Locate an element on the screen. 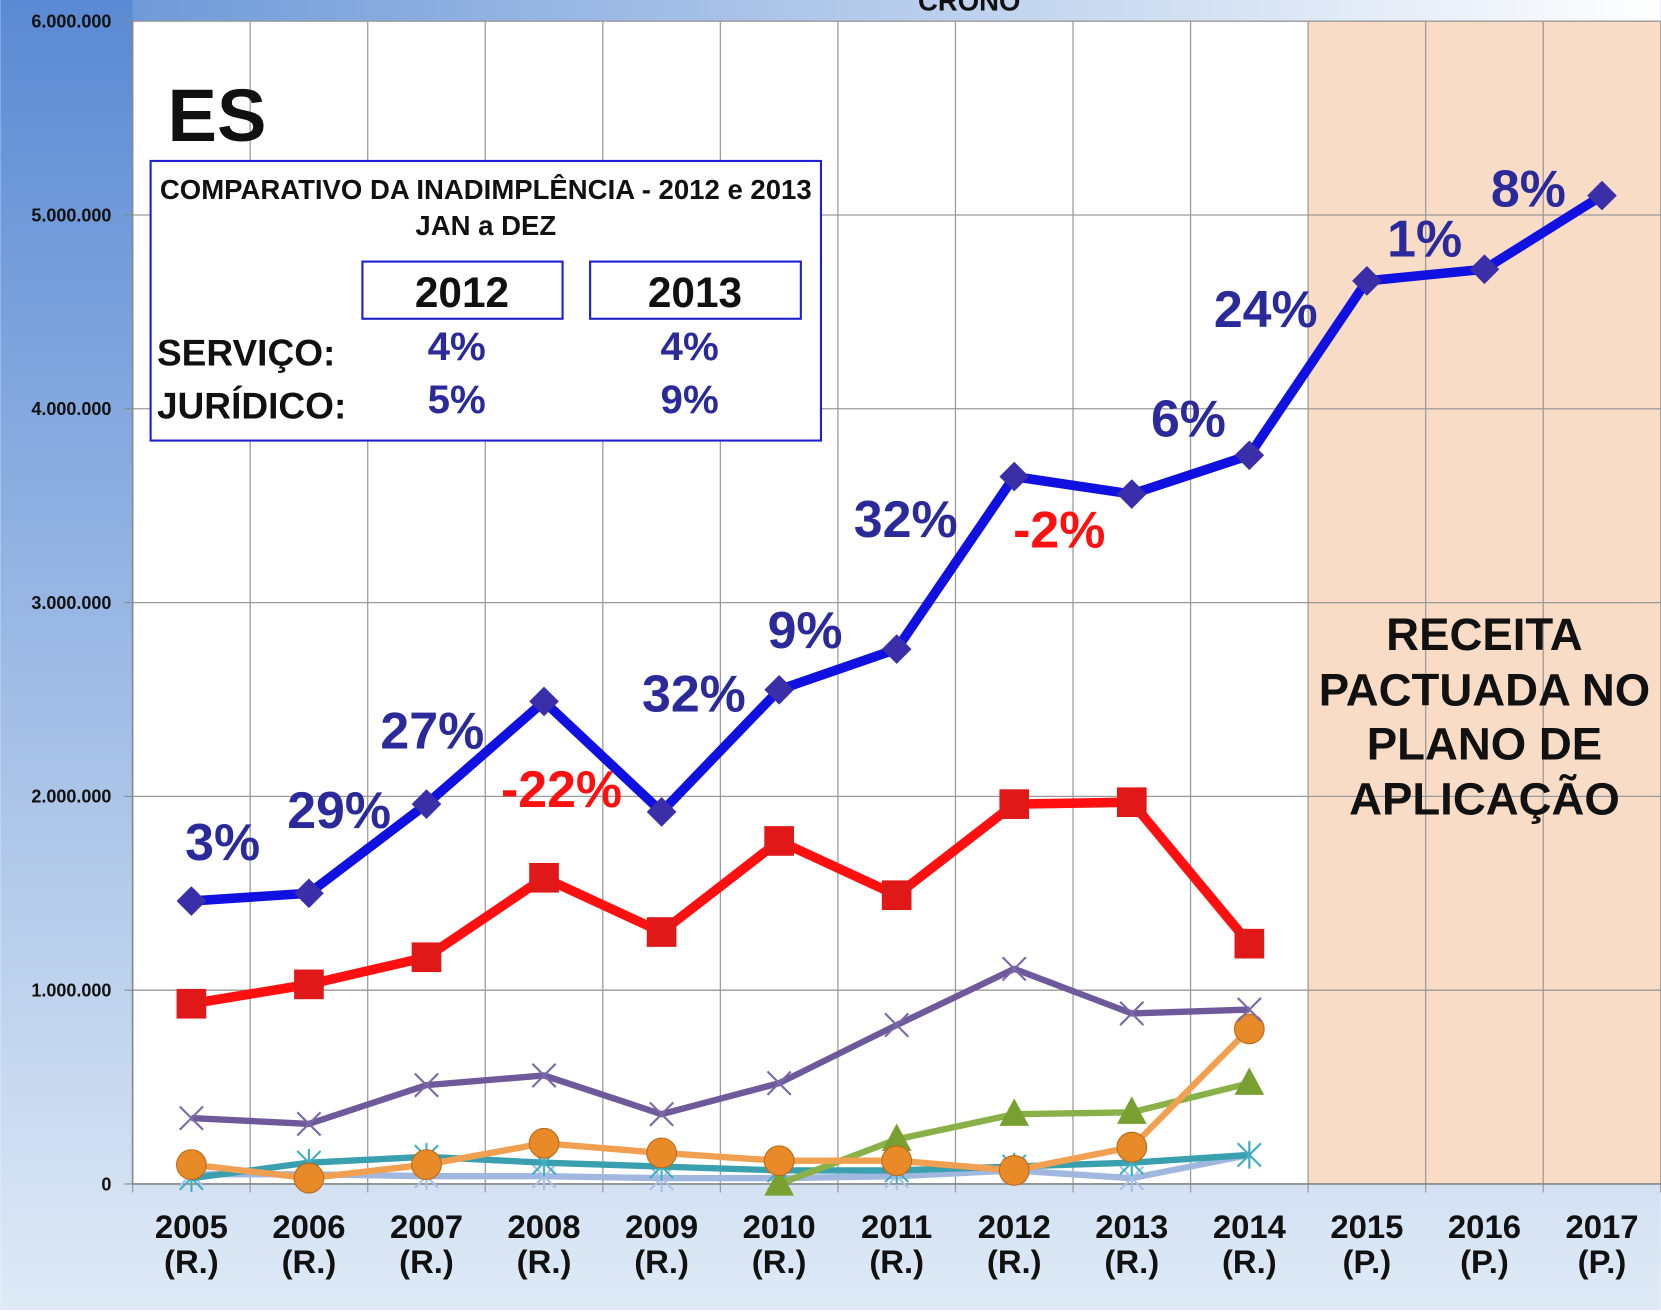 This screenshot has height=1315, width=1661. y-tick-label: 4.000.000 is located at coordinates (71, 409).